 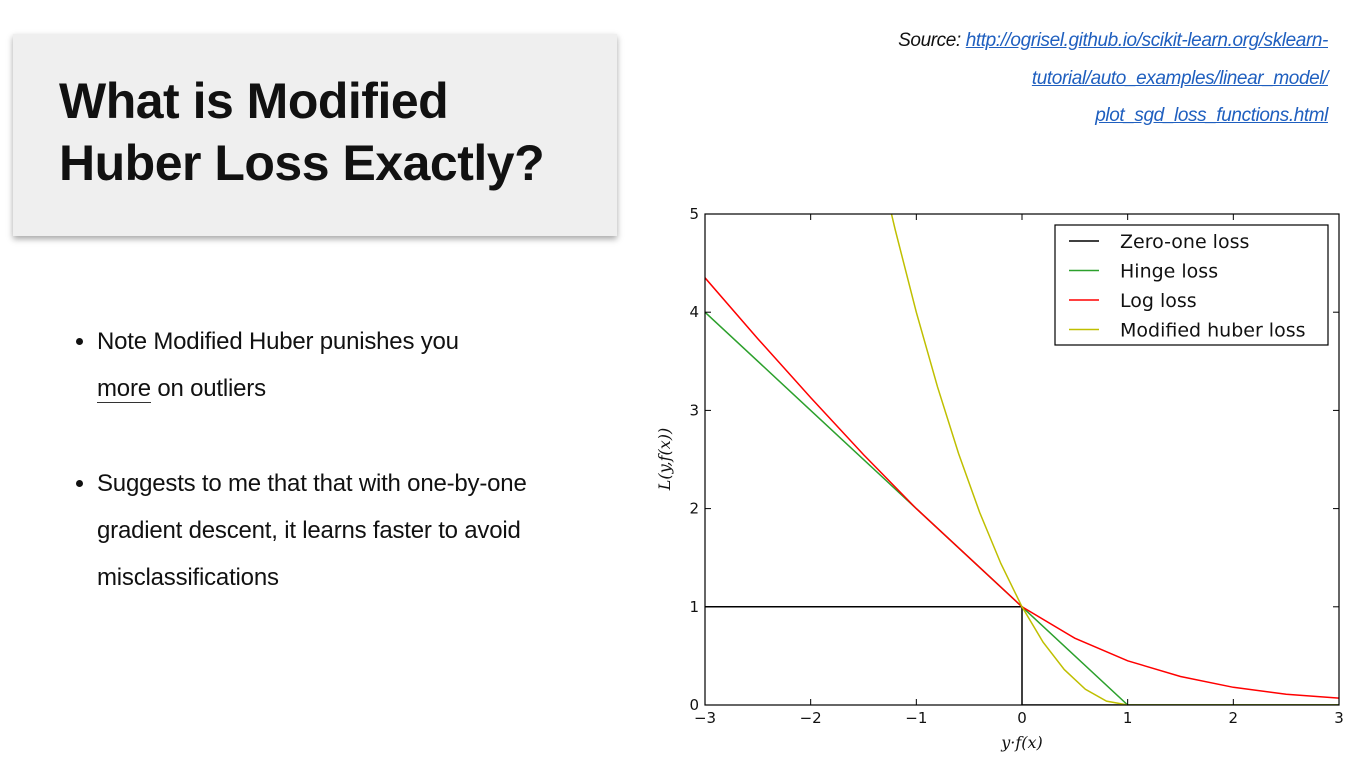 I want to click on title-line-1: What is Modified, so click(x=254, y=101).